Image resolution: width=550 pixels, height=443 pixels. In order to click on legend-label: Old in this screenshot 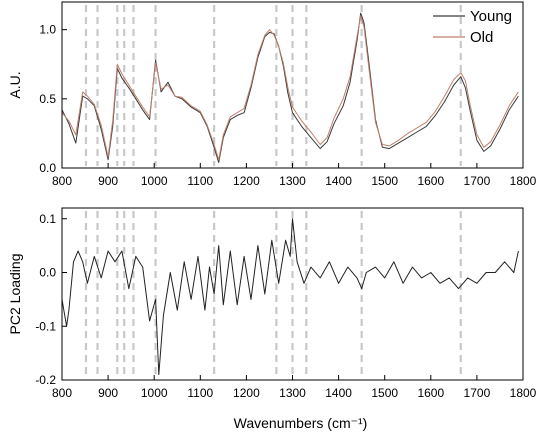, I will do `click(481, 37)`.